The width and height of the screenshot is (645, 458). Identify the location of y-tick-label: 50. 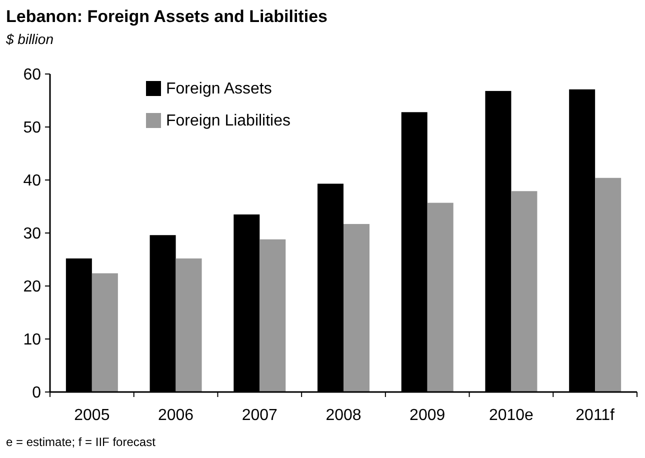
(32, 128).